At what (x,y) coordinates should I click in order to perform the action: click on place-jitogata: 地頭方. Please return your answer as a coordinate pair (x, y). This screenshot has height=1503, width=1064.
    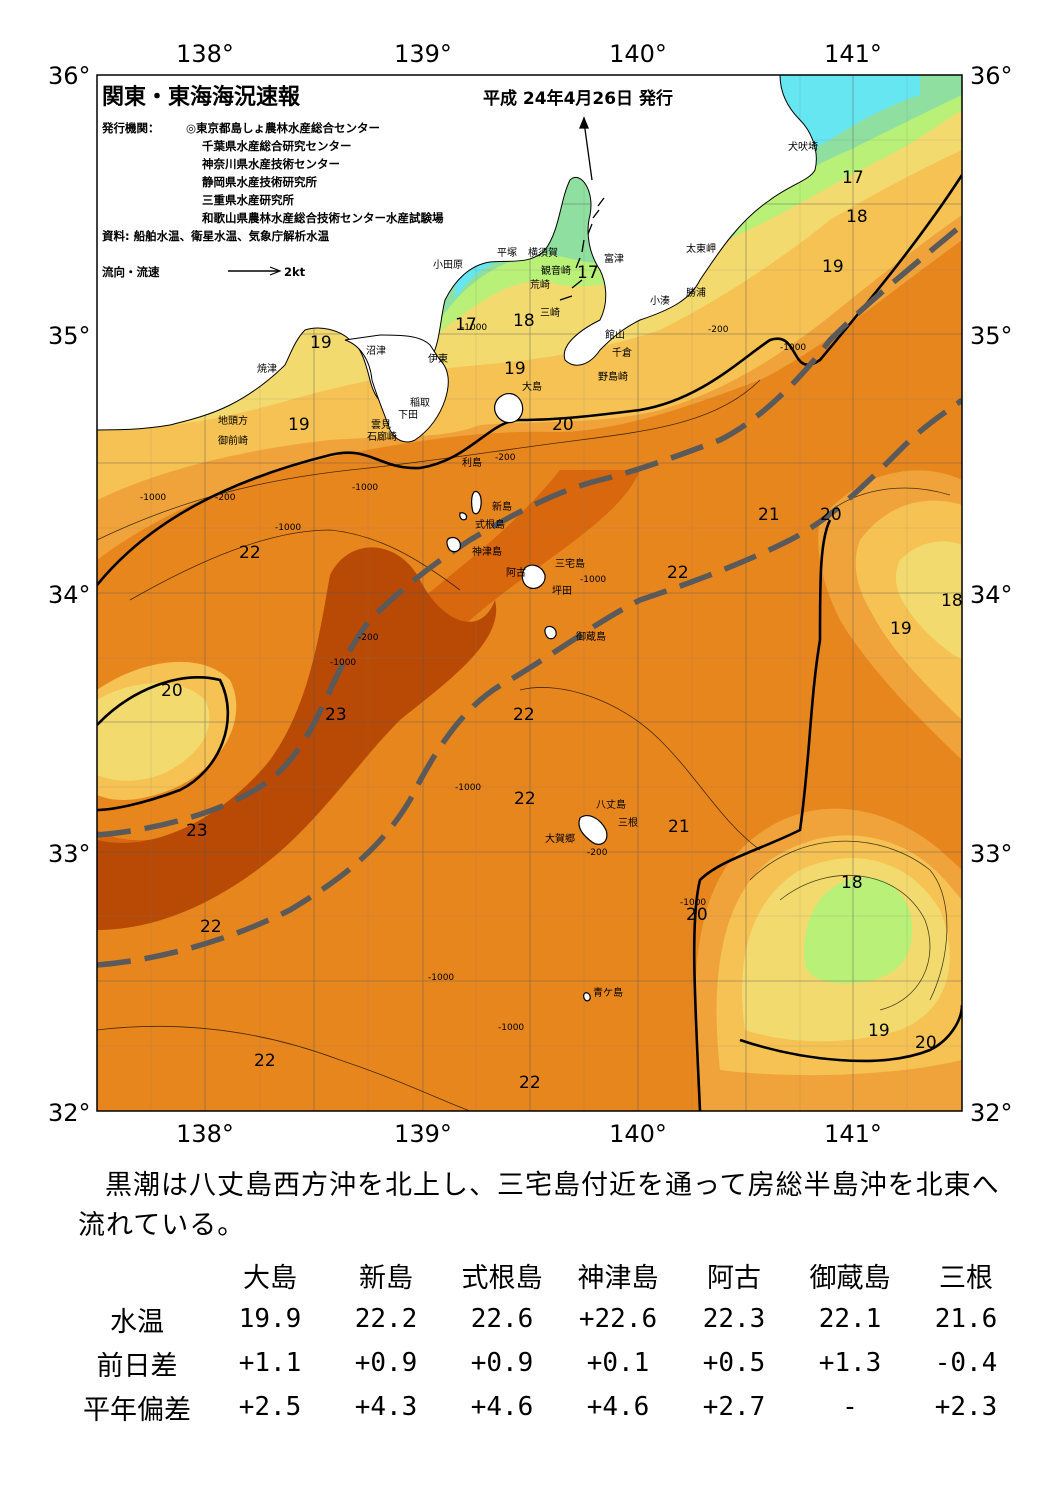
    Looking at the image, I should click on (233, 420).